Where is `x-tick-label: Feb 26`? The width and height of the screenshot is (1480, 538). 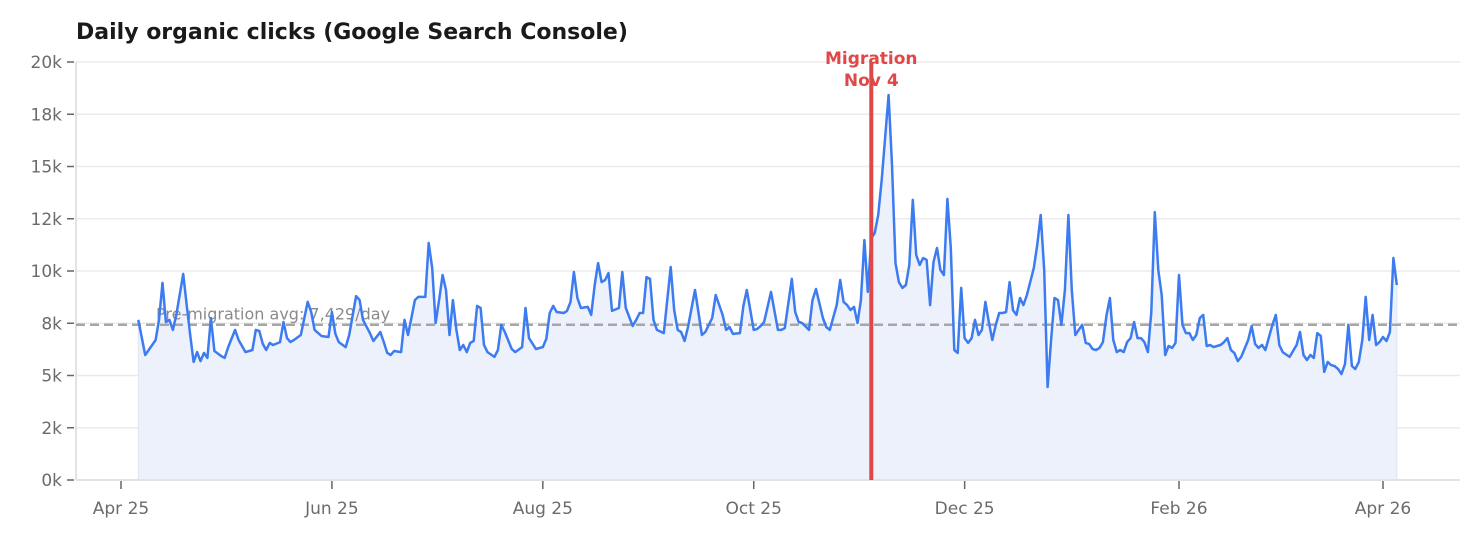
x-tick-label: Feb 26 is located at coordinates (1178, 509).